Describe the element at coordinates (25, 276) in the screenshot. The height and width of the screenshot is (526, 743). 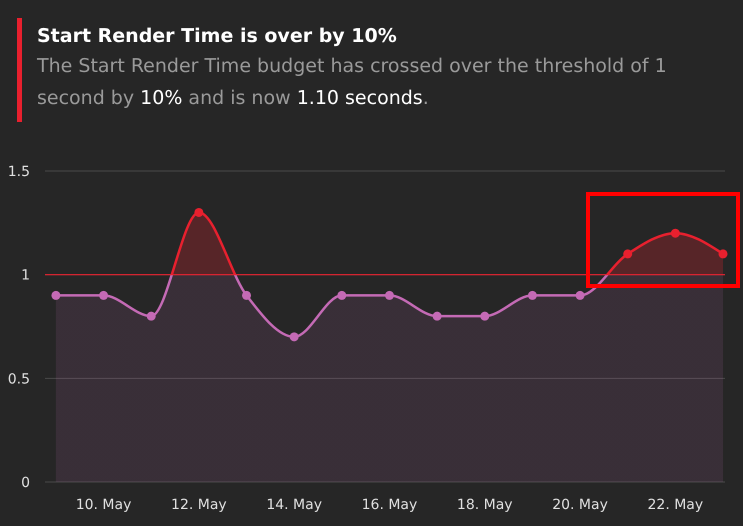
I see `y-tick-label: 1` at that location.